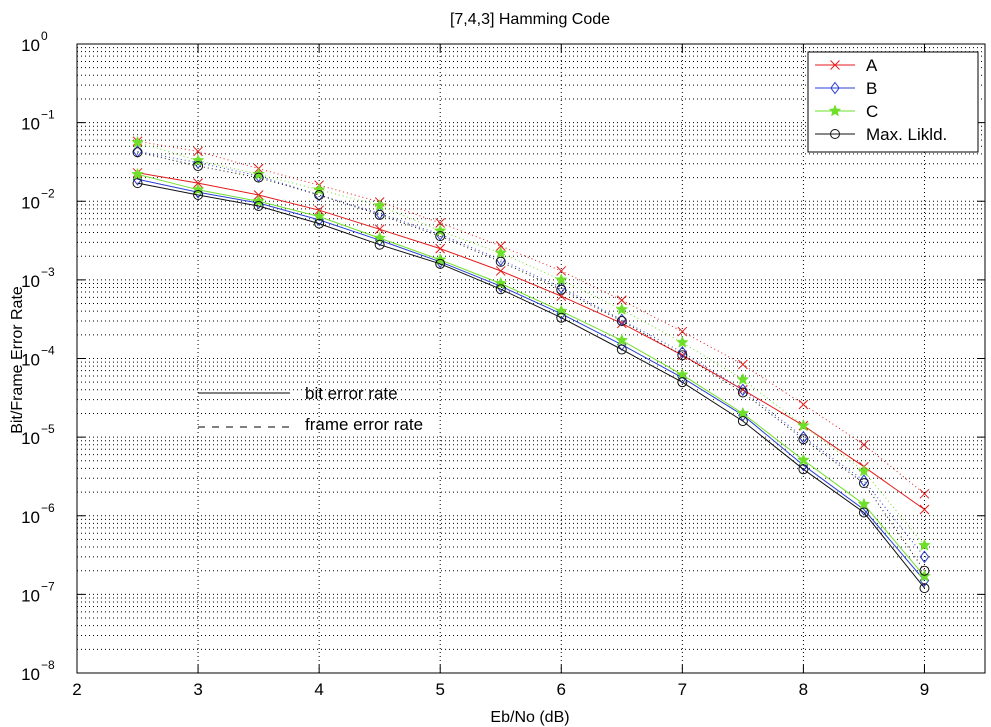 Image resolution: width=991 pixels, height=727 pixels. Describe the element at coordinates (44, 36) in the screenshot. I see `y-tick-exponent: 0` at that location.